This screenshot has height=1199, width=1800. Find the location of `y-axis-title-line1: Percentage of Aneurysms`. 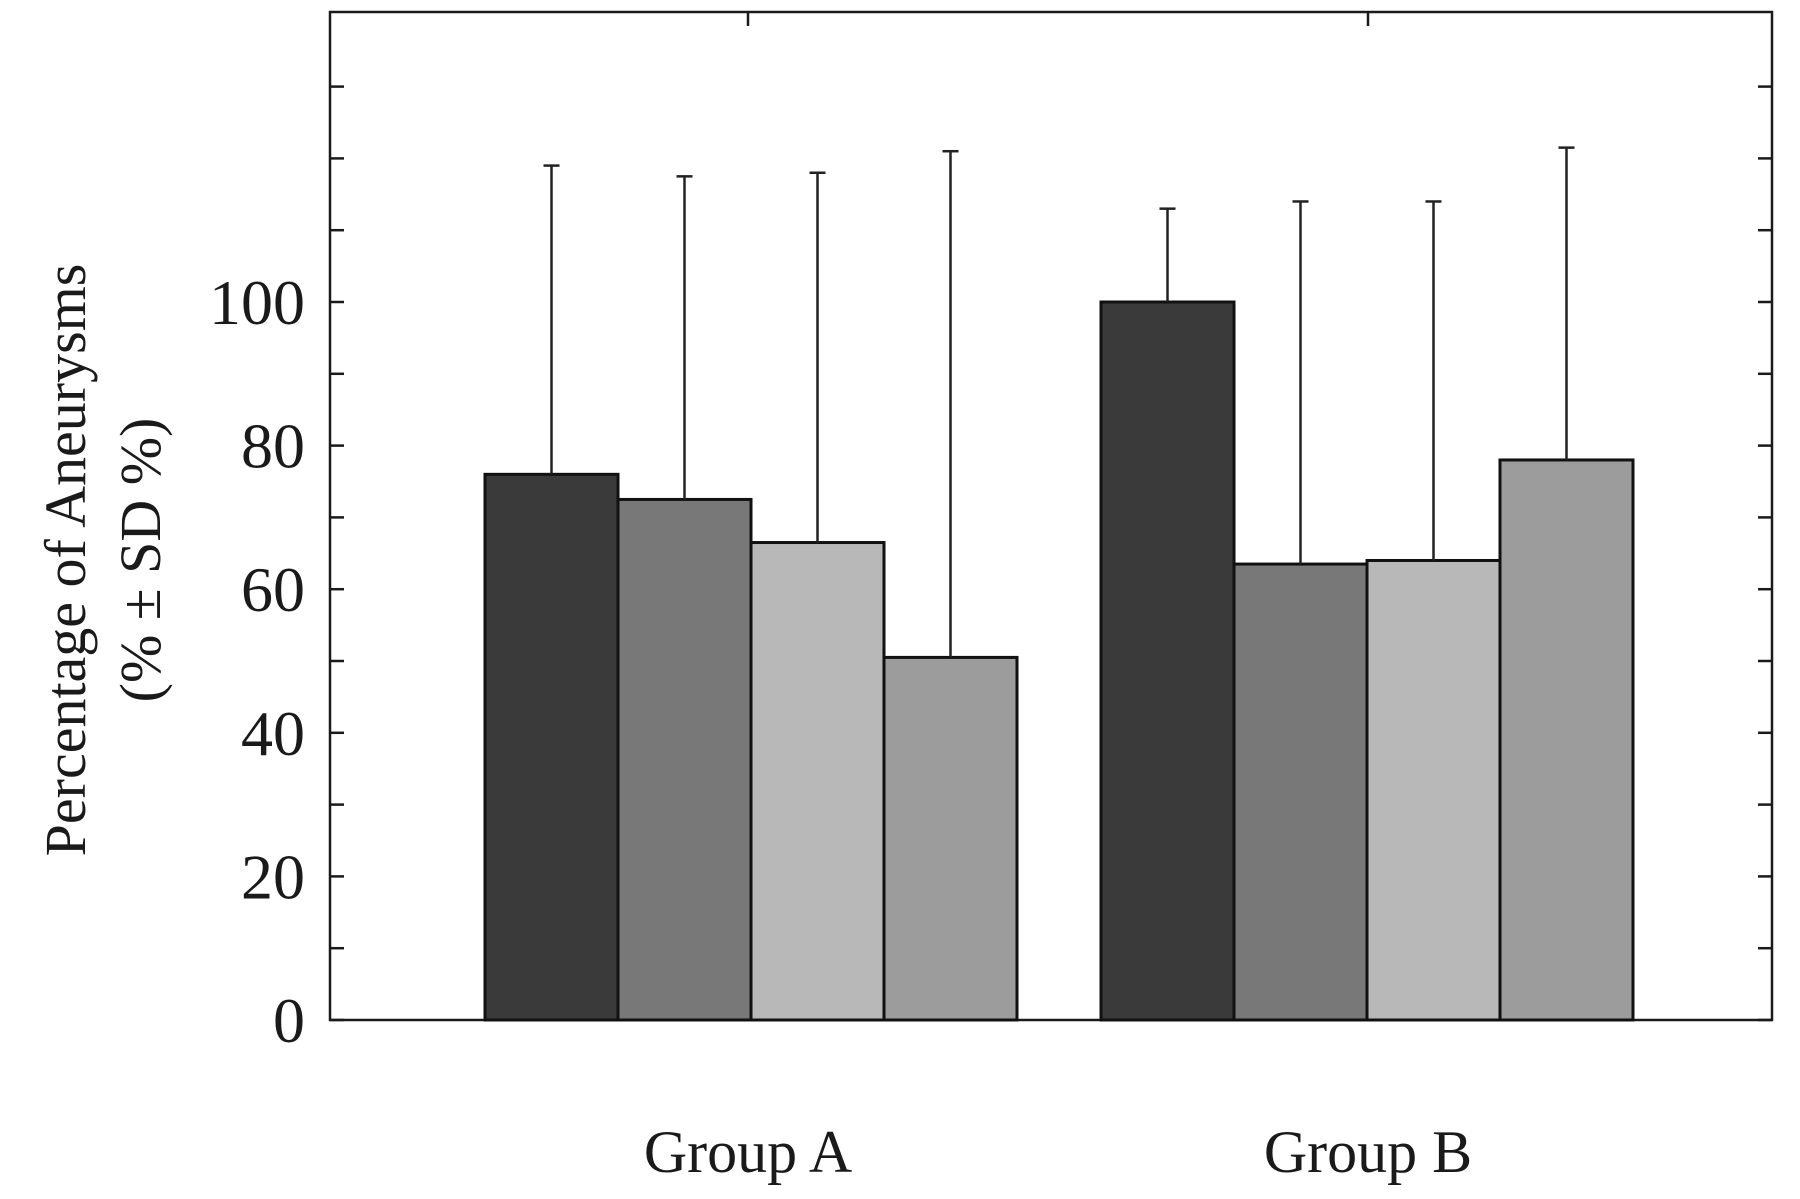

y-axis-title-line1: Percentage of Aneurysms is located at coordinates (65, 560).